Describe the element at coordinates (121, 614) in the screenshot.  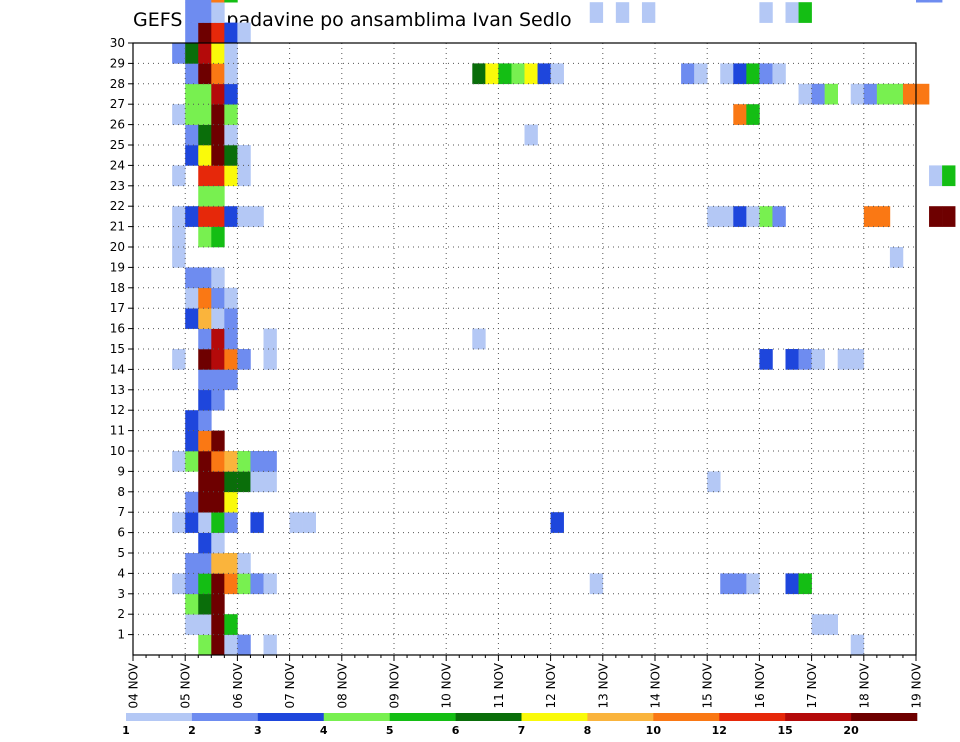
I see `y-tick-label: 2` at that location.